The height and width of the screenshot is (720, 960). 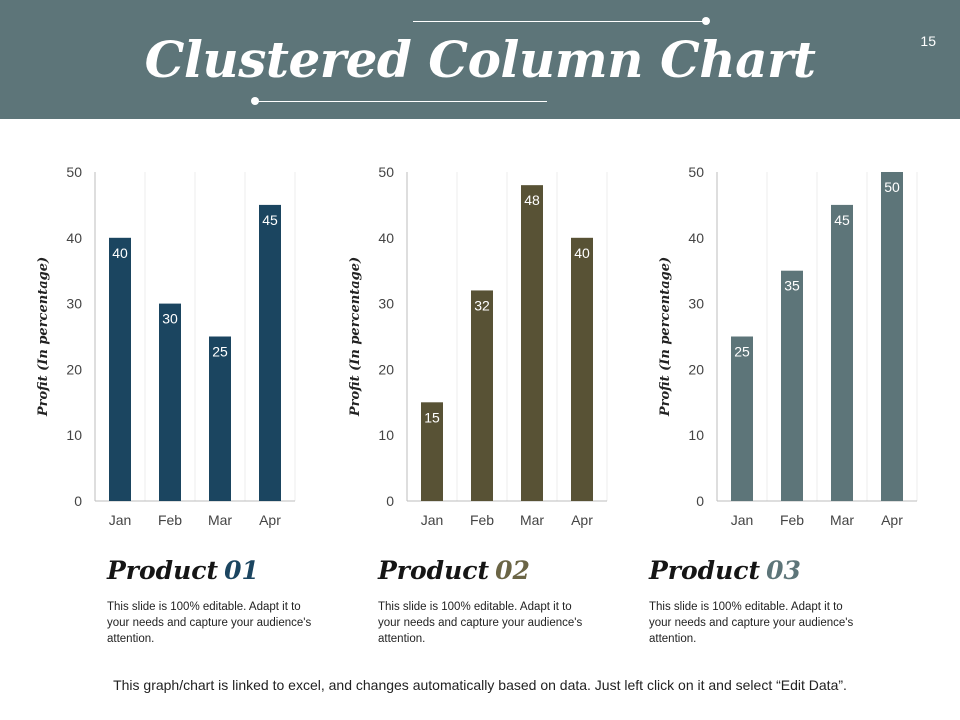 I want to click on data-label: 15, so click(x=432, y=417).